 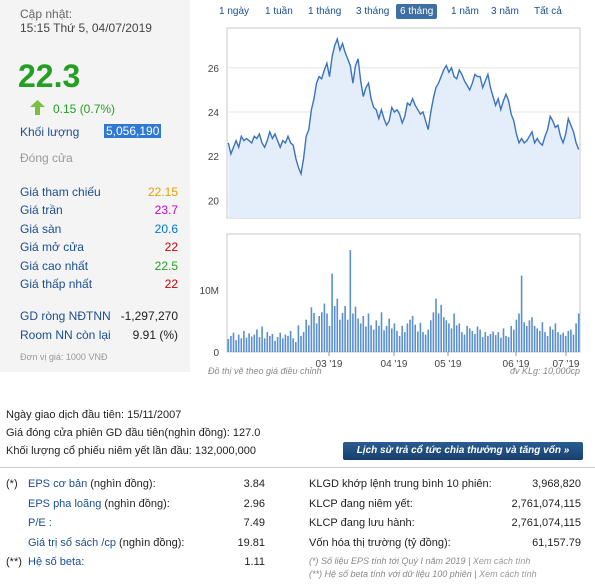 What do you see at coordinates (505, 11) in the screenshot?
I see `tab-range: 3 năm` at bounding box center [505, 11].